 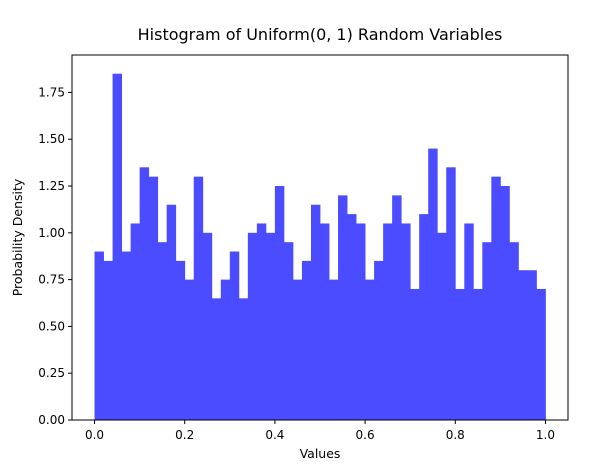 I want to click on y-tick-label: 0.25, so click(x=51, y=373).